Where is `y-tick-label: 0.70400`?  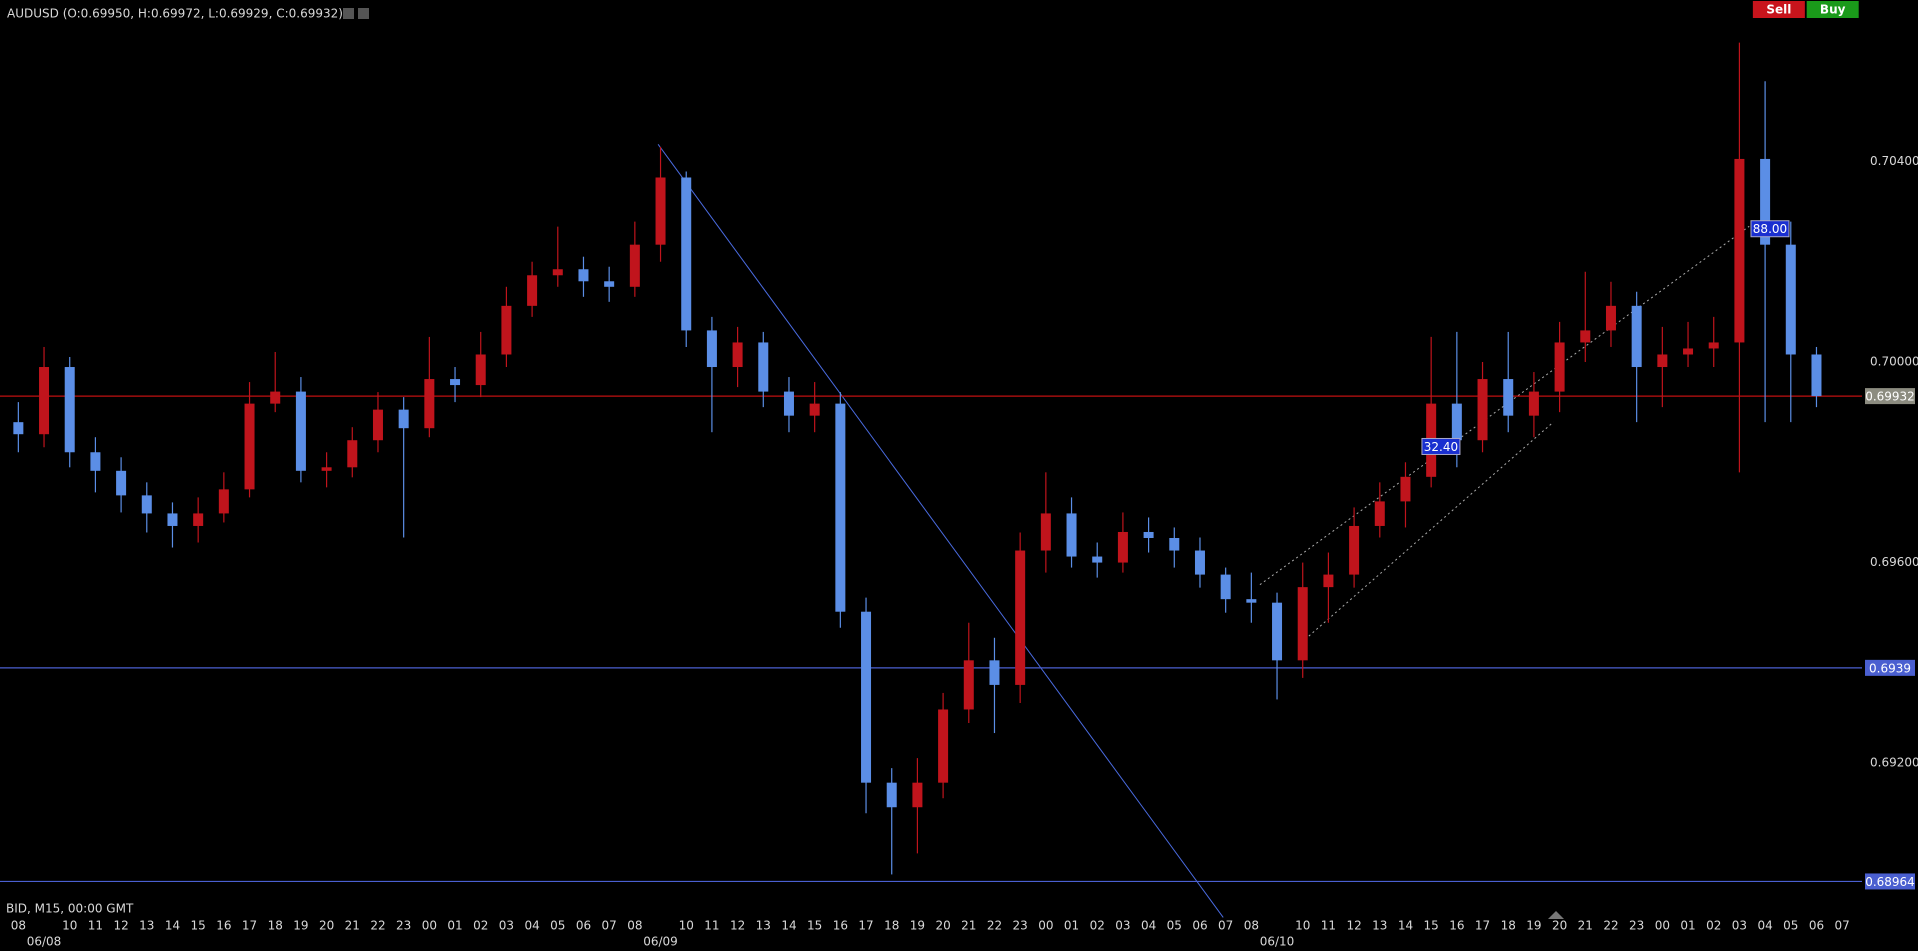
y-tick-label: 0.70400 is located at coordinates (1894, 161).